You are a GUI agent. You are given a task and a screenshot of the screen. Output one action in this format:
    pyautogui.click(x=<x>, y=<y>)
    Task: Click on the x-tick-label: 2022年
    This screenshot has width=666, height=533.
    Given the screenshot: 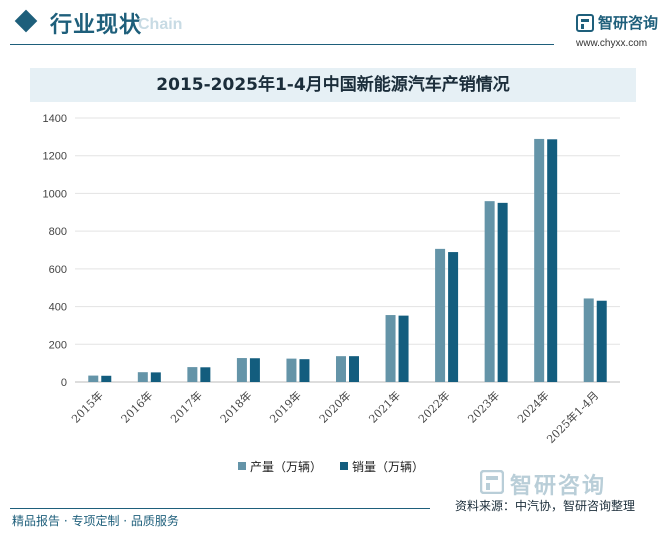 What is the action you would take?
    pyautogui.click(x=433, y=406)
    